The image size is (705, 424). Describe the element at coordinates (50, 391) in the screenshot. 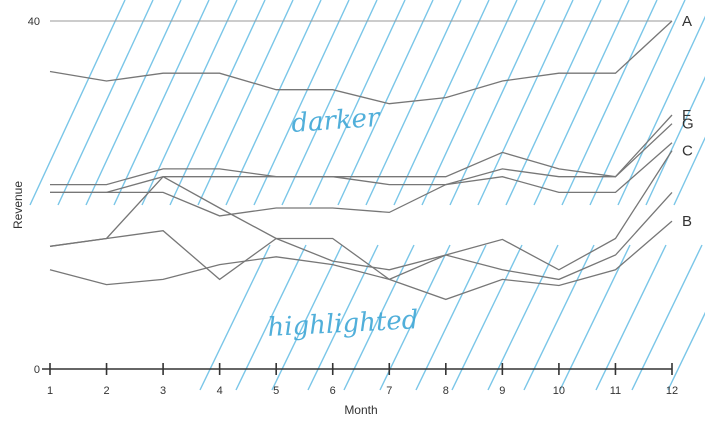

I see `x-tick-label: 1` at that location.